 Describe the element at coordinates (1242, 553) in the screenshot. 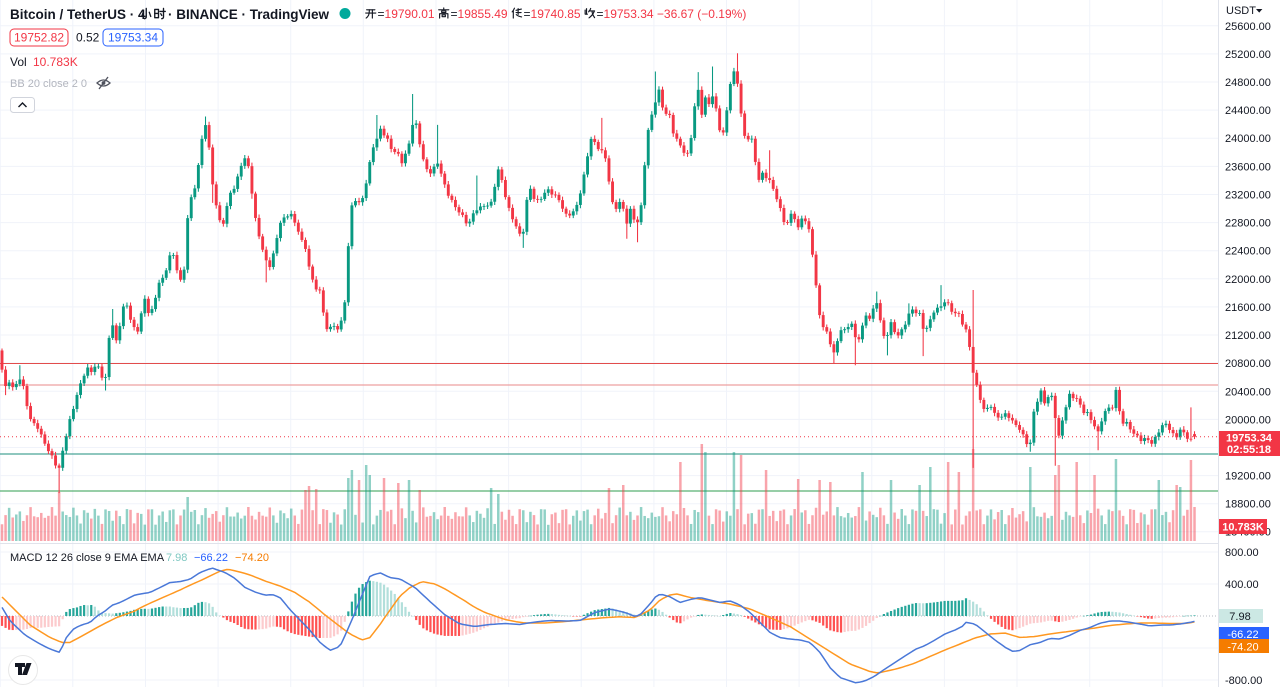

I see `svg-text: 800.00` at that location.